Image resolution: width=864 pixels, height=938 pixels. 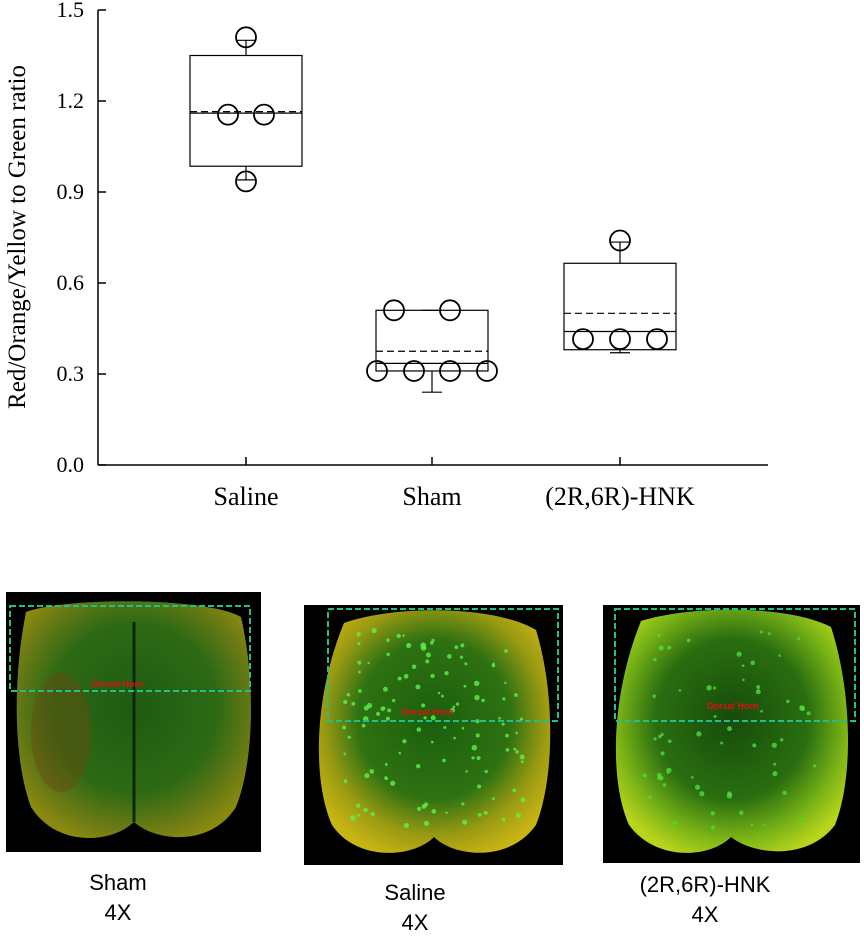 What do you see at coordinates (71, 282) in the screenshot?
I see `y-tick-label: 0.6` at bounding box center [71, 282].